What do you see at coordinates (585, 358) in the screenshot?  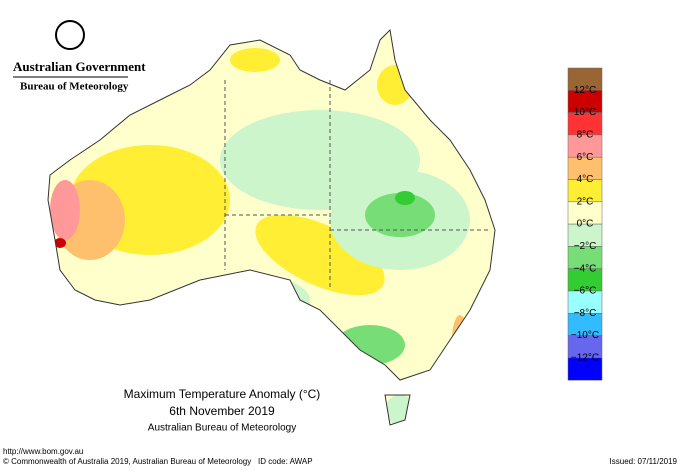 I see `legend-label: −12°C` at bounding box center [585, 358].